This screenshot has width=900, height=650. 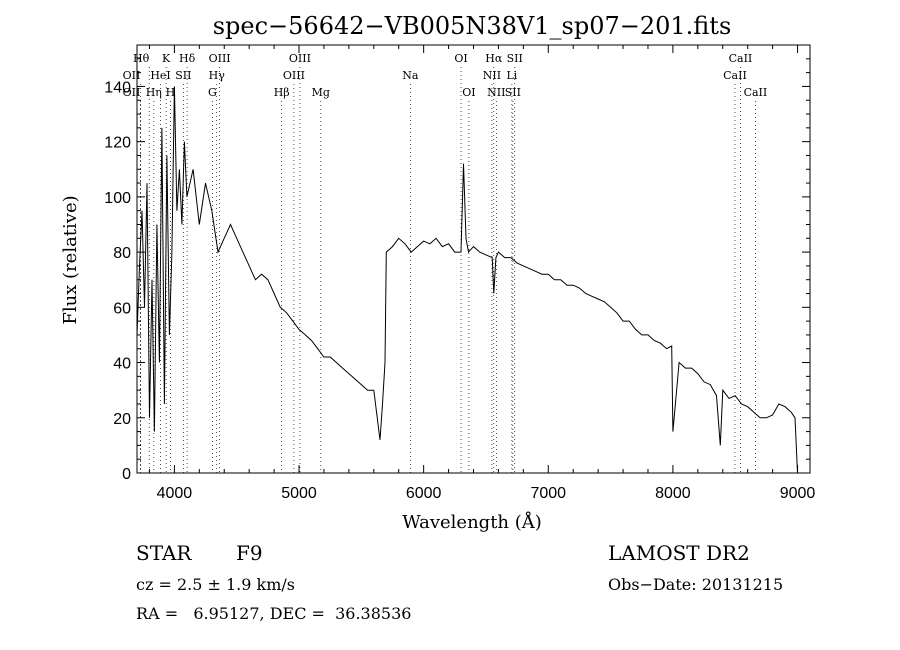 What do you see at coordinates (117, 198) in the screenshot?
I see `y-tick-label: 100` at bounding box center [117, 198].